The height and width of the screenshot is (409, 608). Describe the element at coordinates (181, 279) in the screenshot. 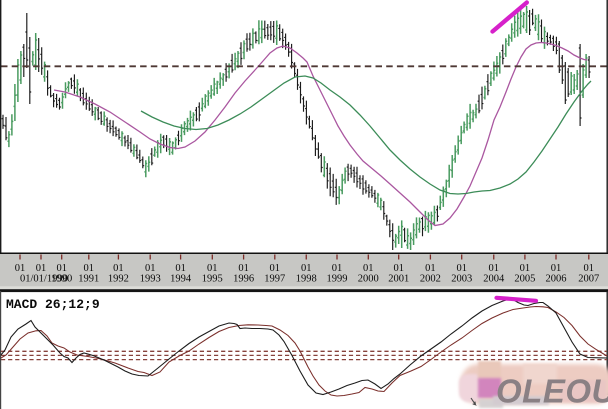

I see `svg-text: 1994` at that location.